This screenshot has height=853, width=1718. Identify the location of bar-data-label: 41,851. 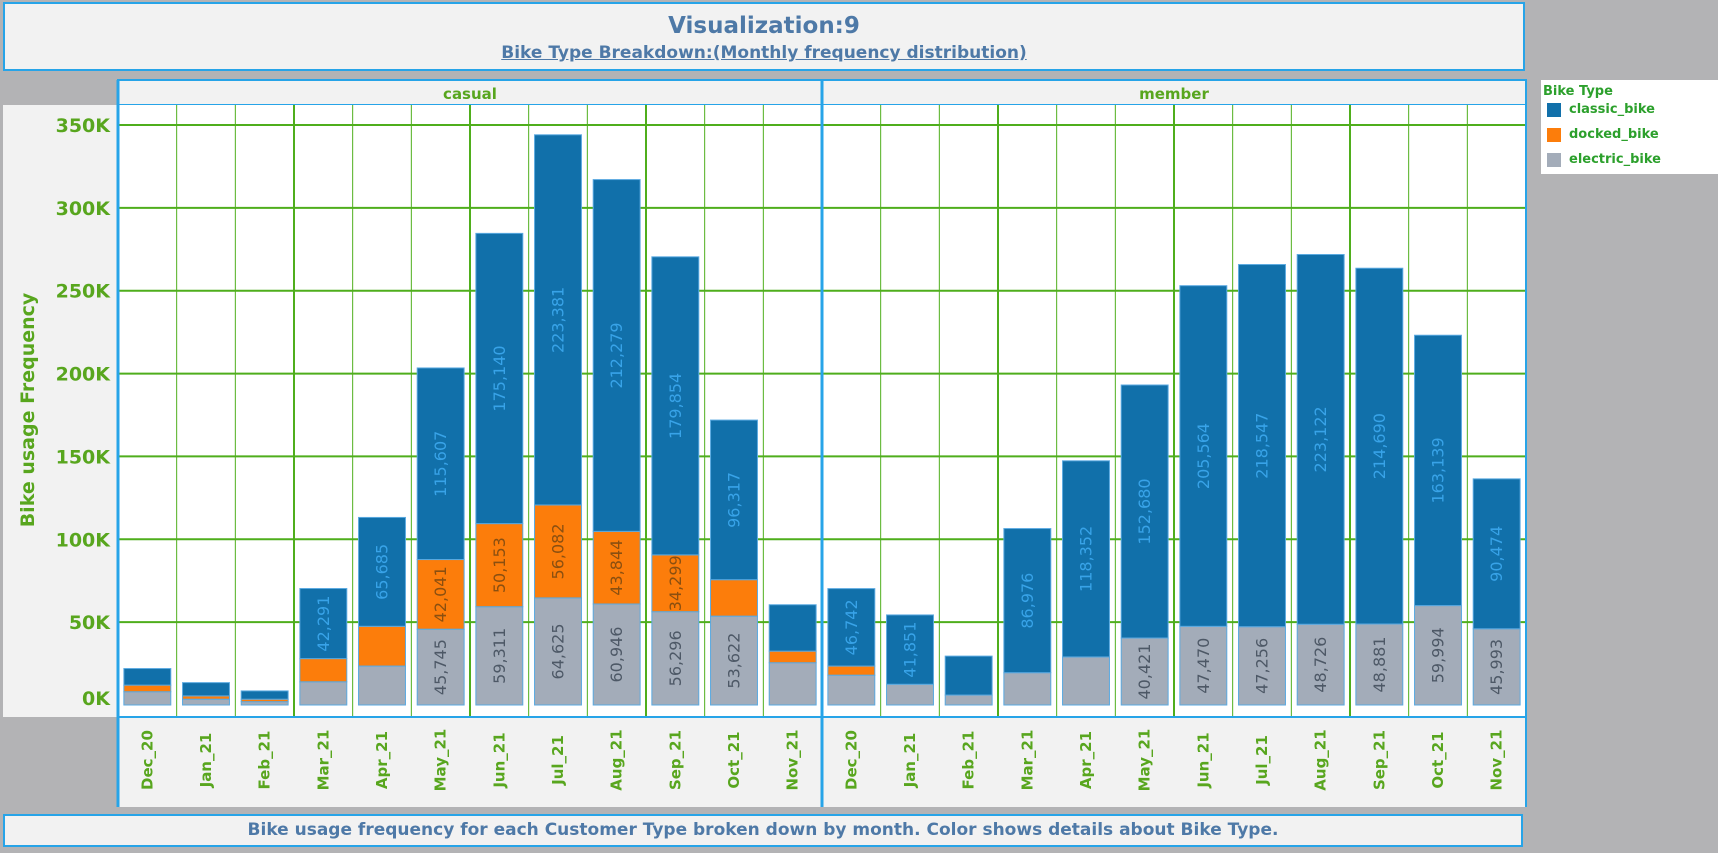
(910, 650).